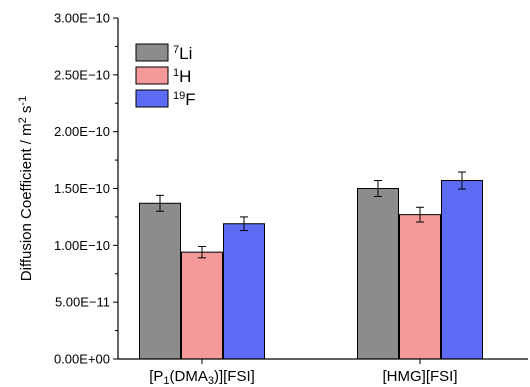 Image resolution: width=530 pixels, height=387 pixels. What do you see at coordinates (190, 99) in the screenshot?
I see `legend-label-base: F` at bounding box center [190, 99].